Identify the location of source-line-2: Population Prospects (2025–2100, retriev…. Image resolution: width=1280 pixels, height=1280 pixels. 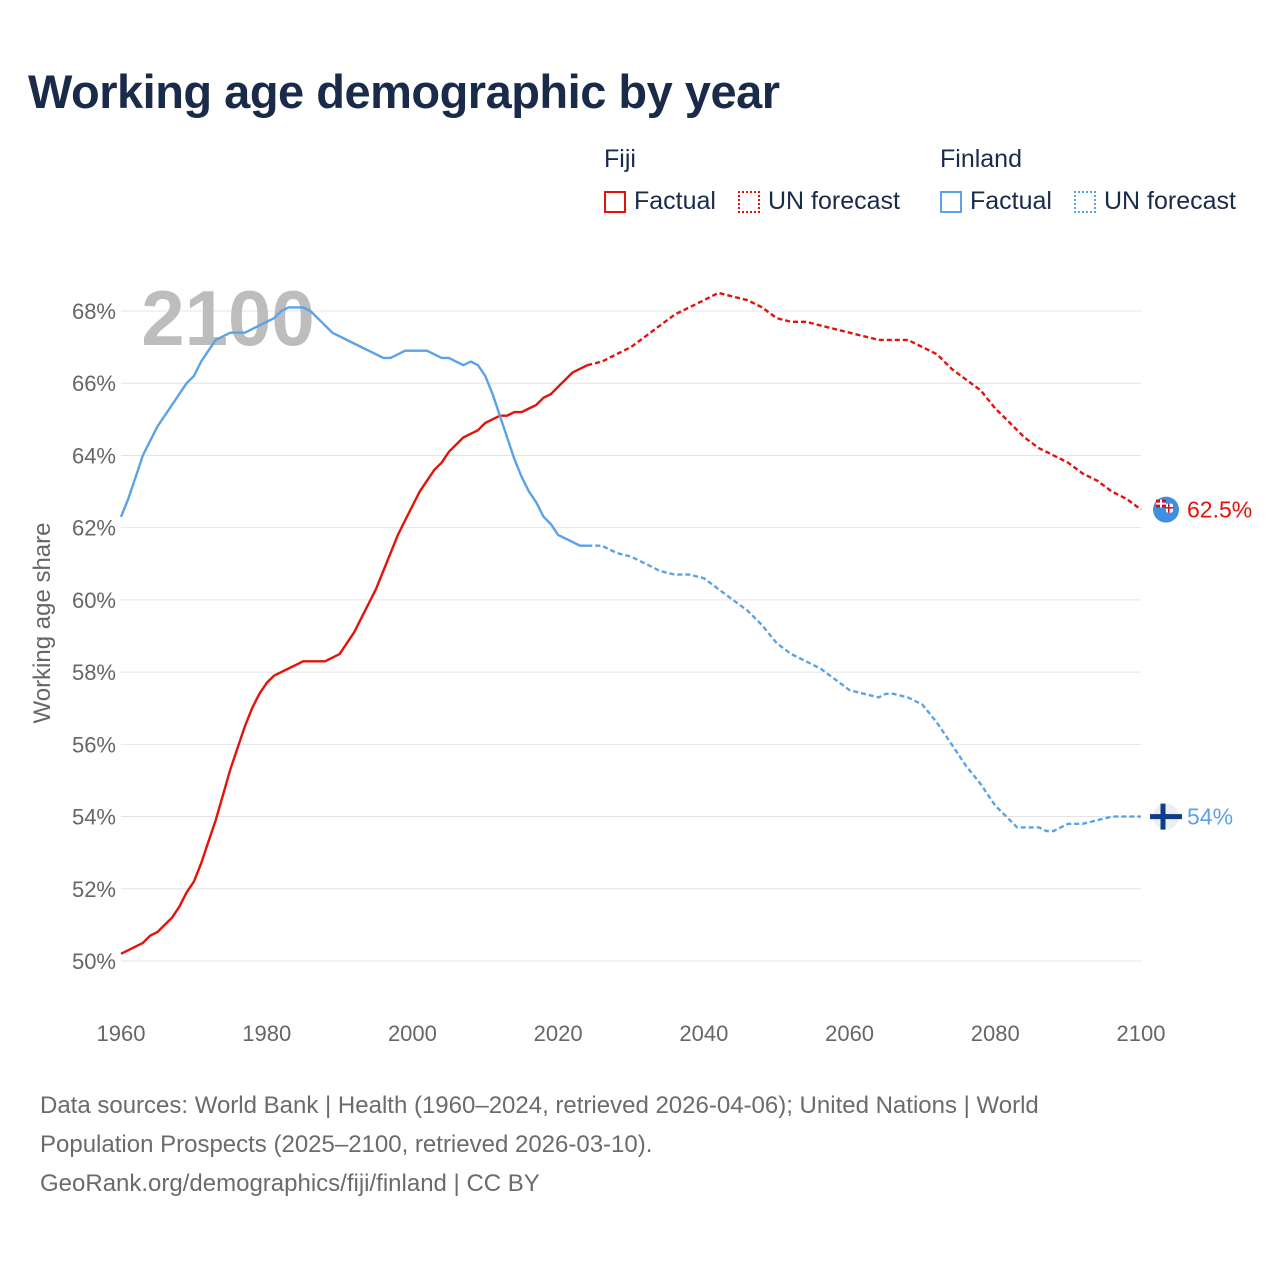
(346, 1144).